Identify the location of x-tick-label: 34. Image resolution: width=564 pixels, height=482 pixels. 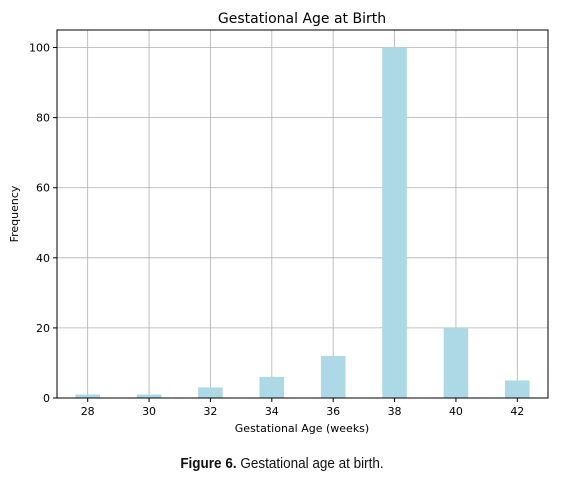
(272, 411).